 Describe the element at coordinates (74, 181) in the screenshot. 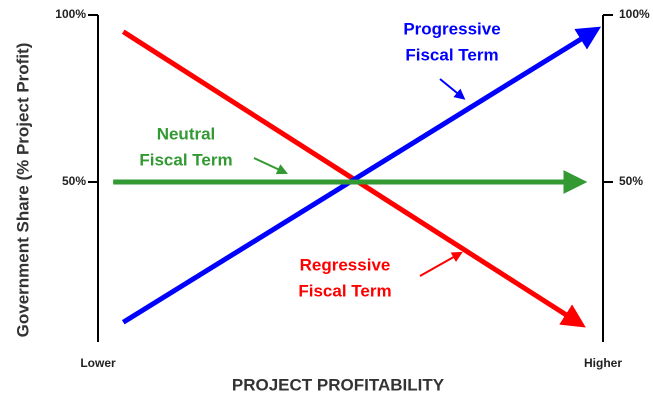

I see `y-tick-label: 50%` at that location.